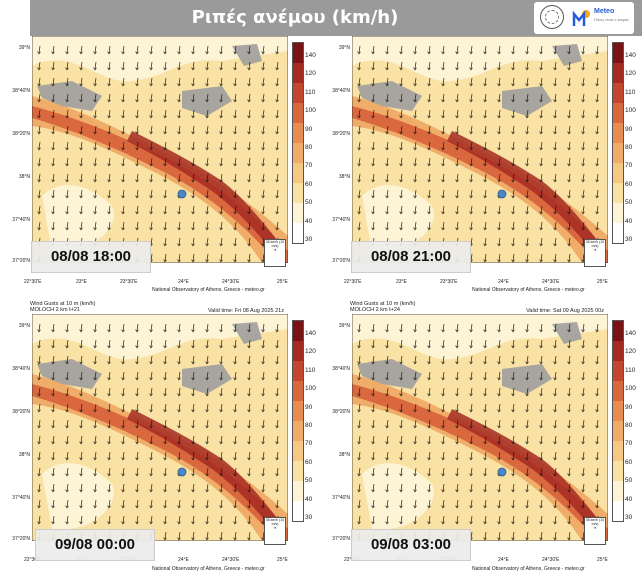  Describe the element at coordinates (33, 282) in the screenshot. I see `lon-label: 22°30'E` at that location.